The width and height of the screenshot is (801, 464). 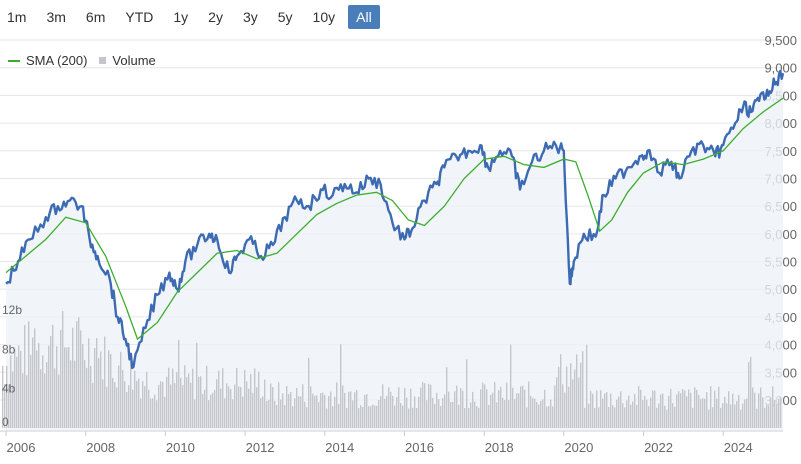 I want to click on range-button-3m: 3m, so click(x=56, y=17).